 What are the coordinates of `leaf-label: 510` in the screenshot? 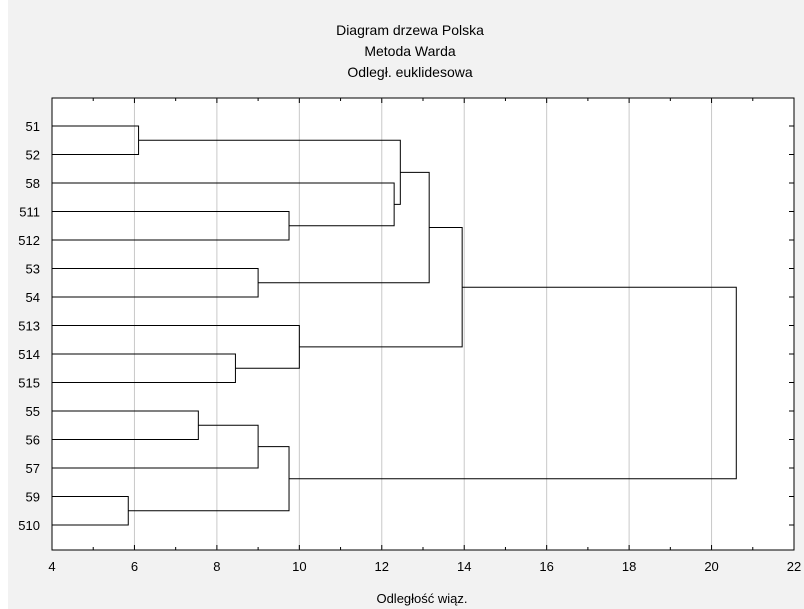 It's located at (29, 525).